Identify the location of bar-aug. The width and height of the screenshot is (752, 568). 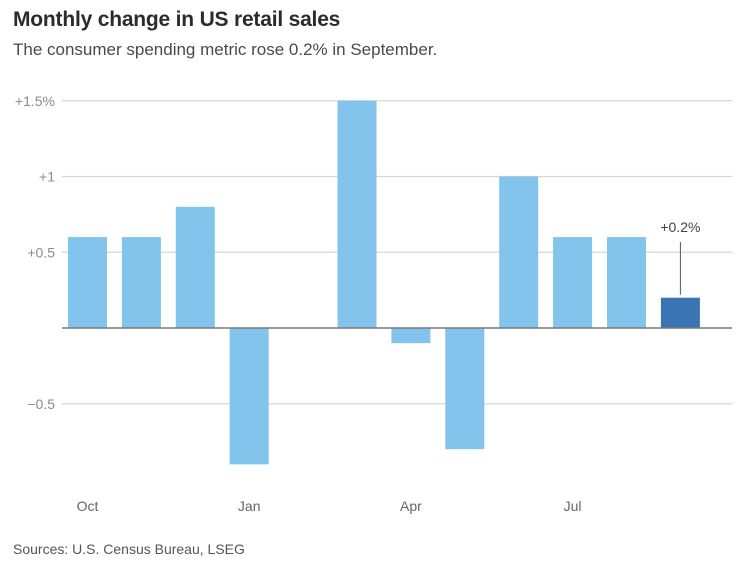
(626, 282).